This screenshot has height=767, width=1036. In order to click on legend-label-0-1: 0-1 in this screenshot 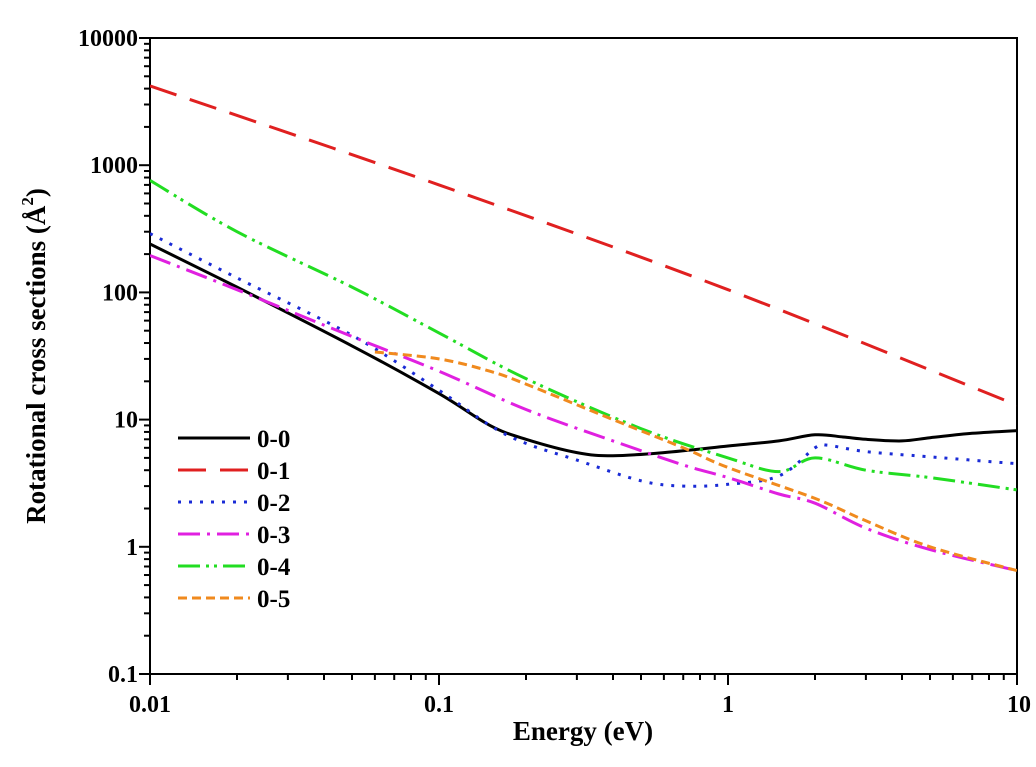, I will do `click(273, 471)`.